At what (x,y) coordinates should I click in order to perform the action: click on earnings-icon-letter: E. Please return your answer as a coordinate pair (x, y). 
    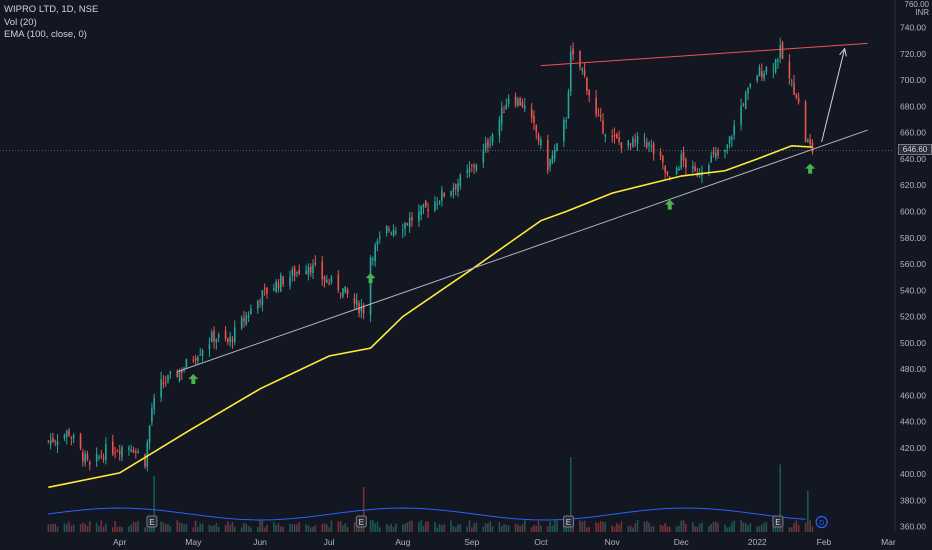
    Looking at the image, I should click on (568, 522).